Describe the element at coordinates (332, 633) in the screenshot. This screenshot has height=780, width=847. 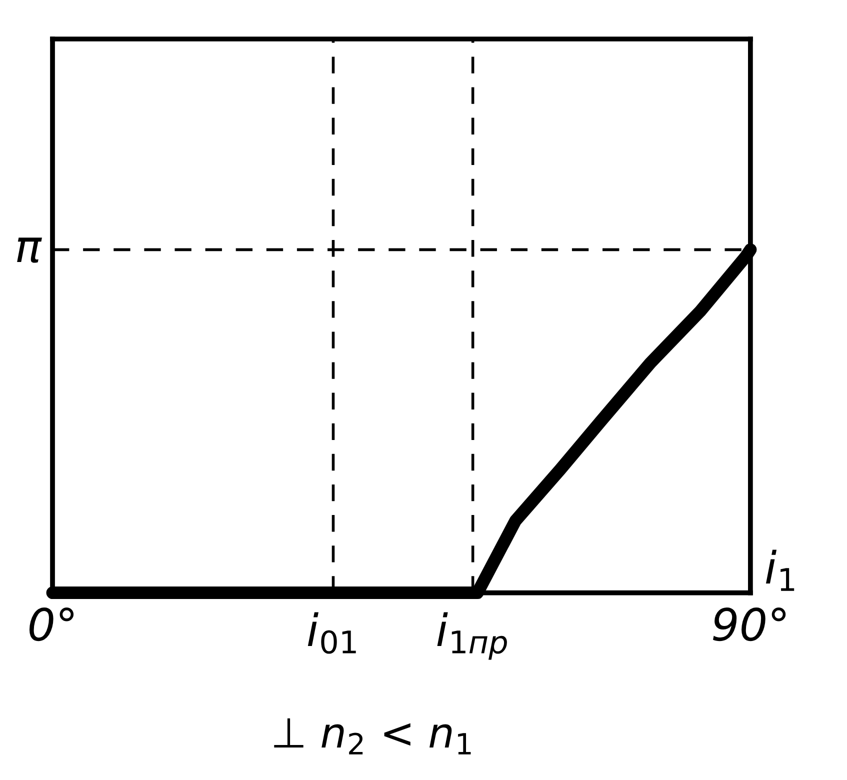
I see `ref-line-label: i$_{01}$` at that location.